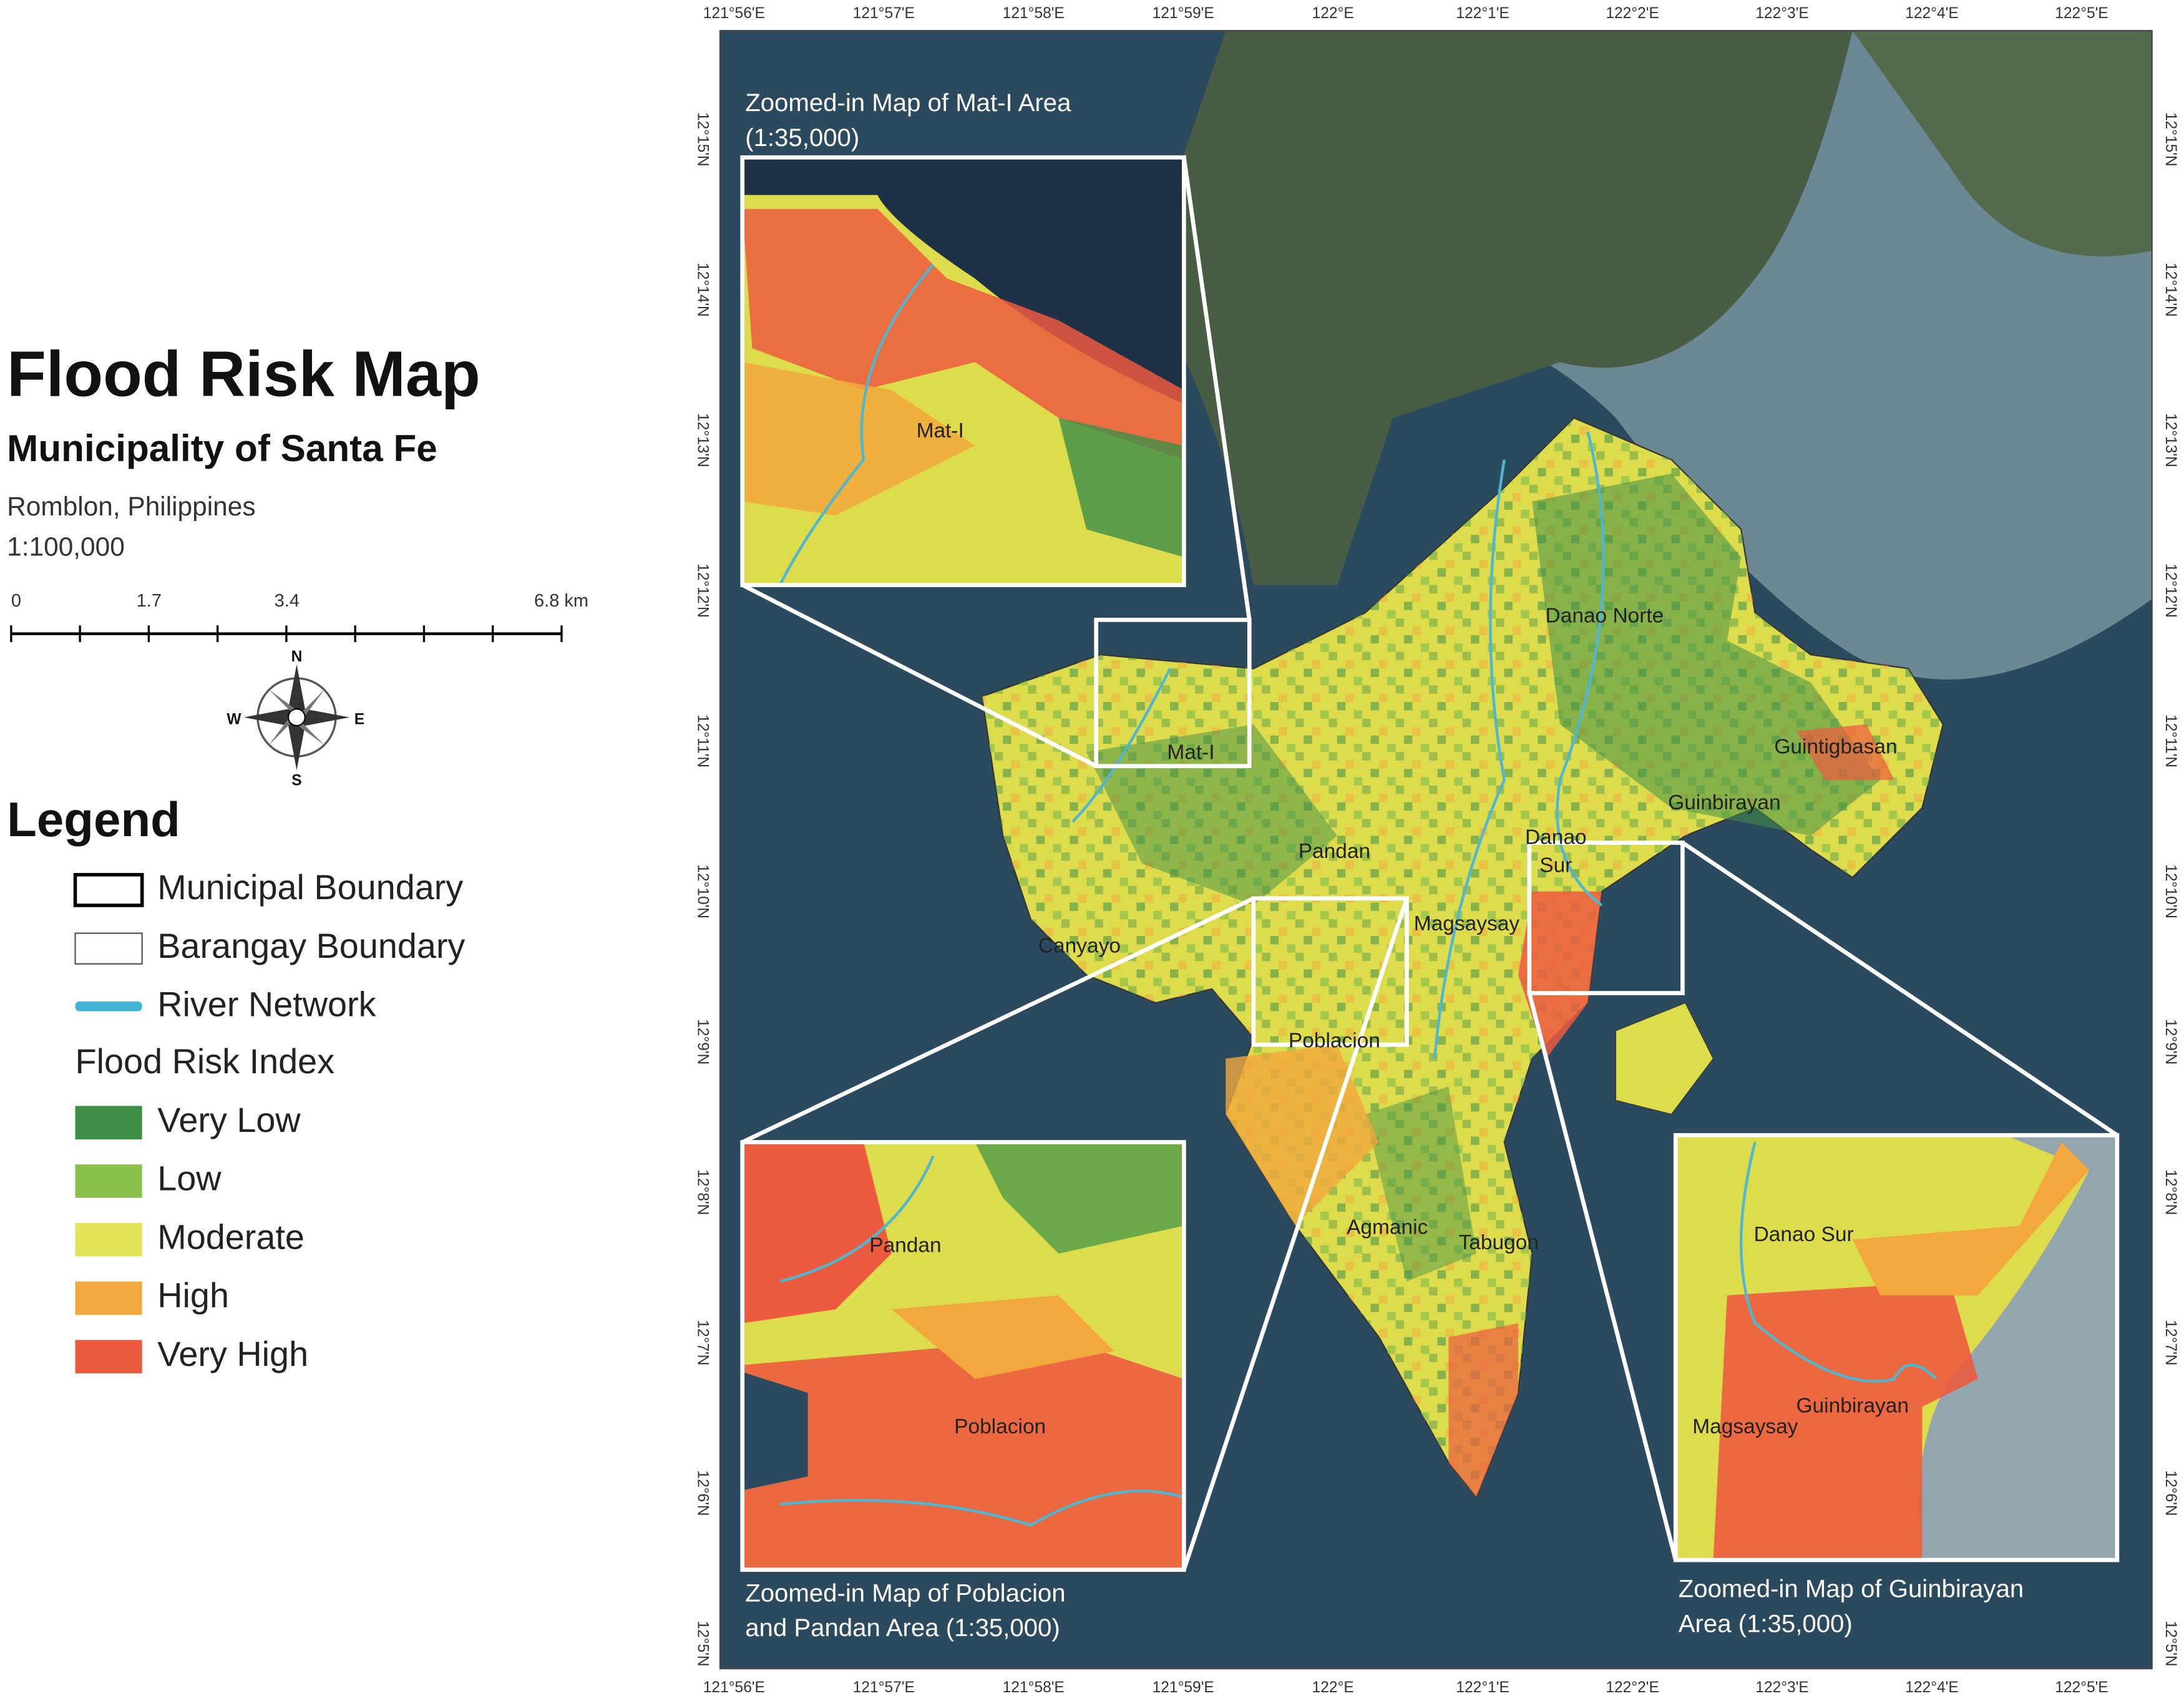 This screenshot has width=2184, height=1706. I want to click on place-label: Magsaysay, so click(1467, 923).